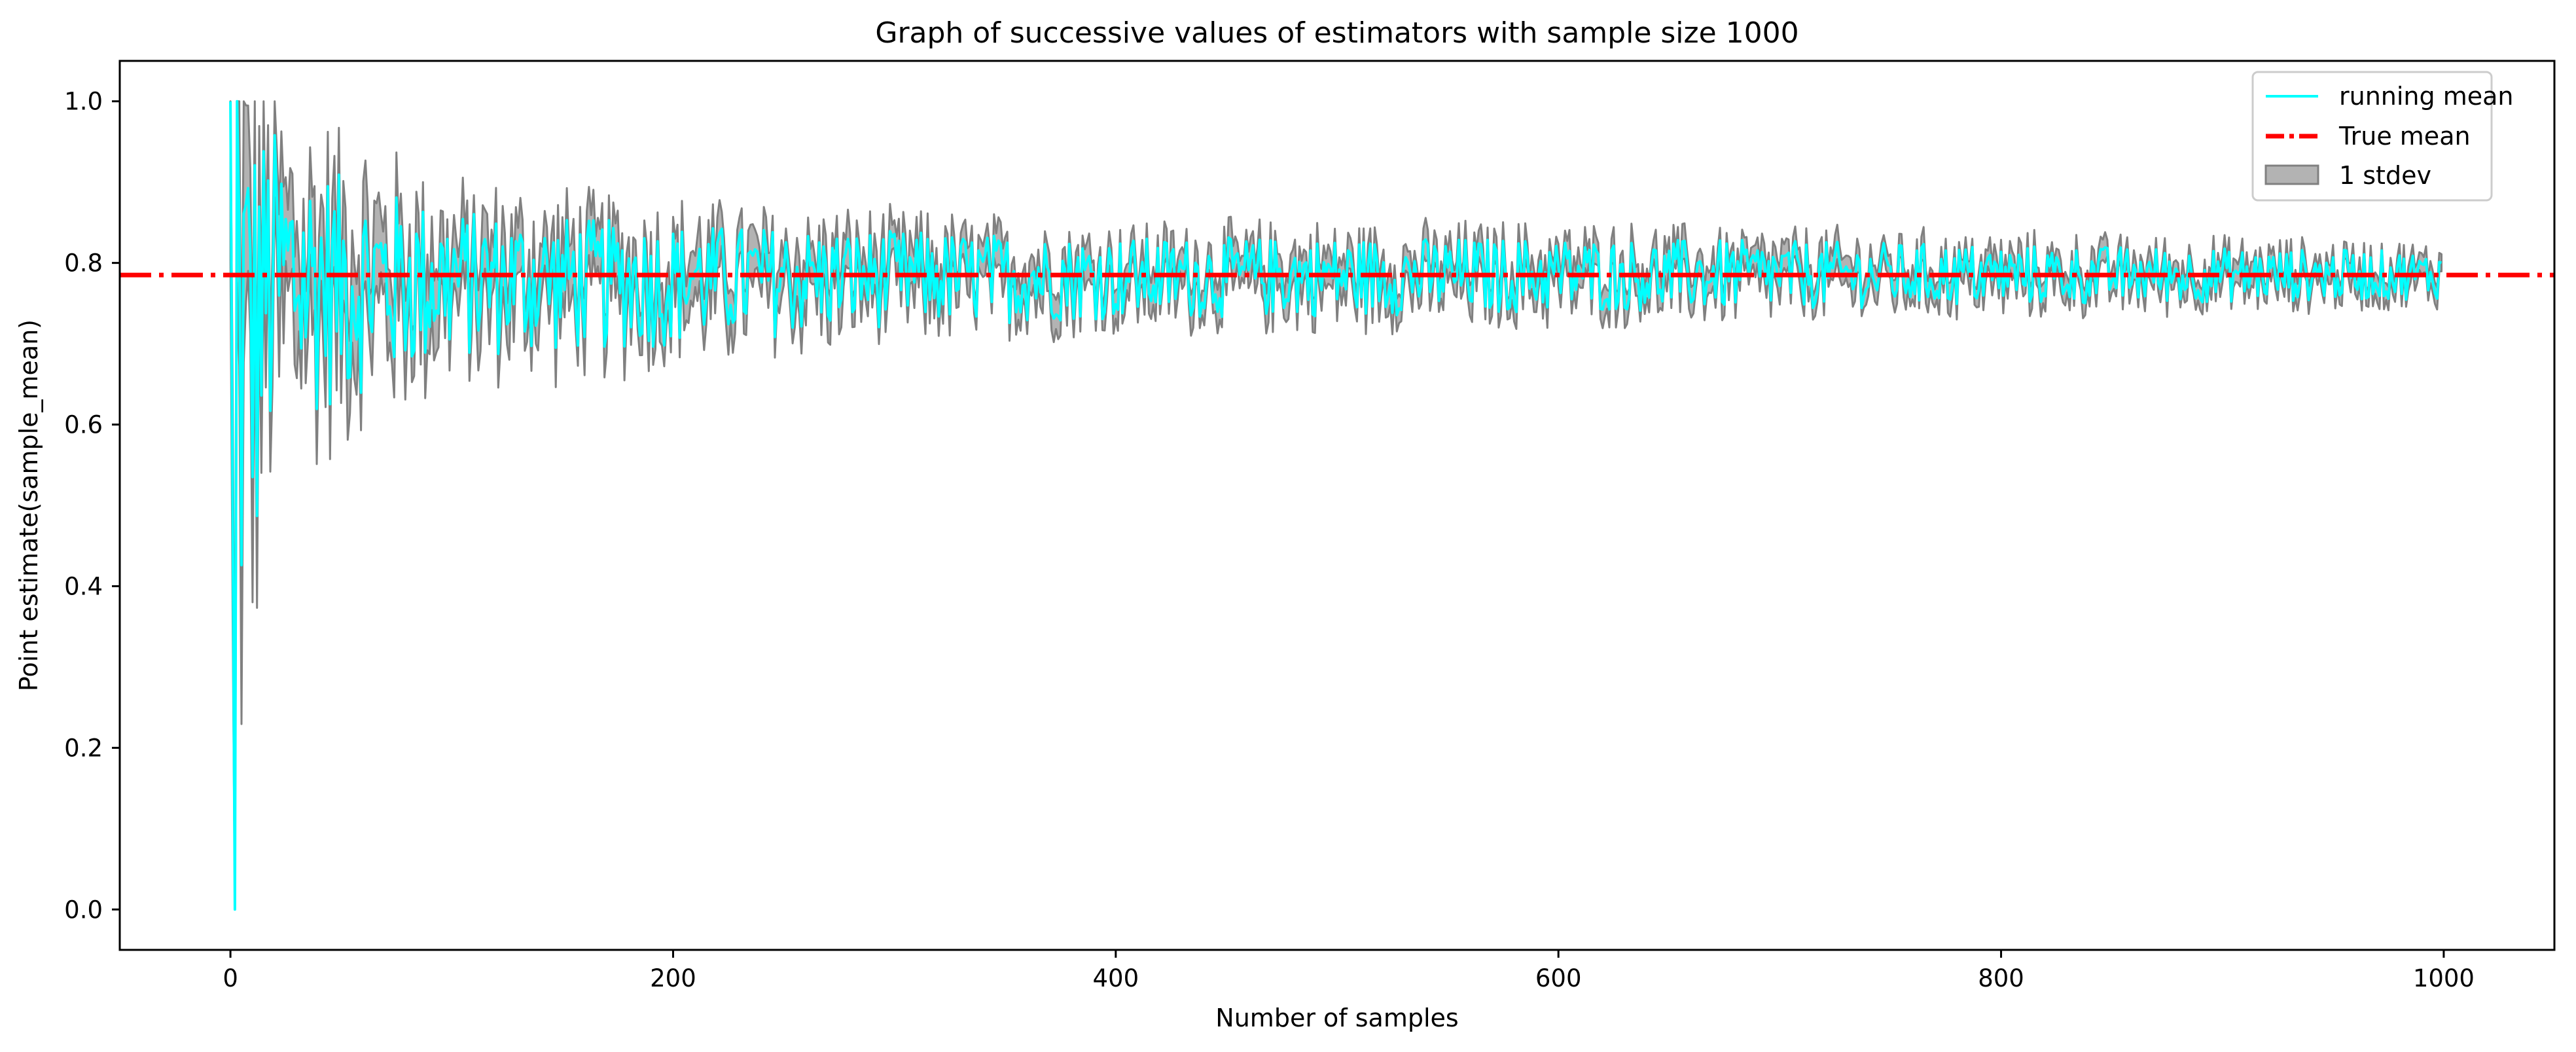  Describe the element at coordinates (1116, 978) in the screenshot. I see `x-tick-label: 400` at that location.